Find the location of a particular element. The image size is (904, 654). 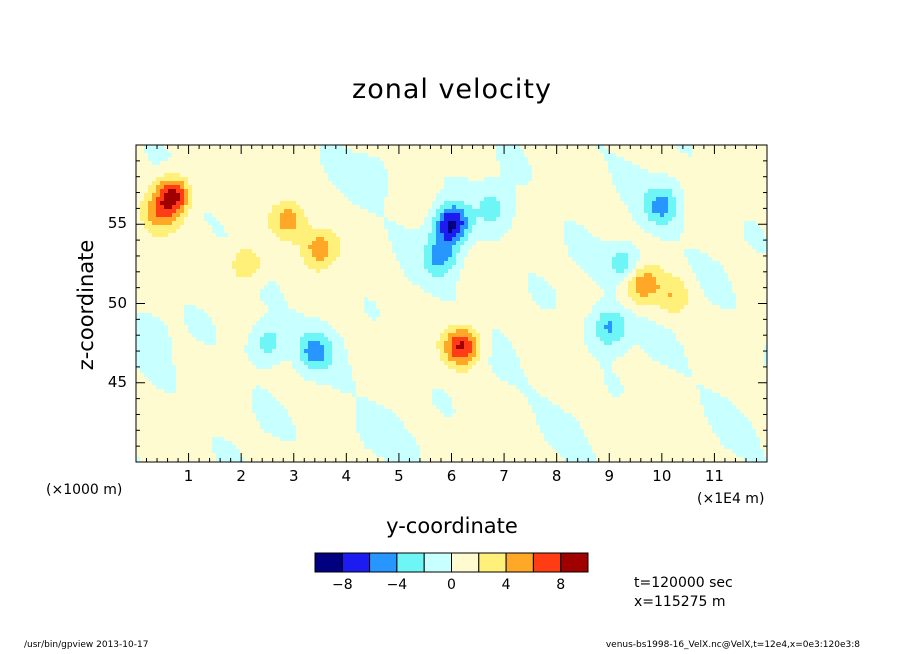

x-tick-label: 7 is located at coordinates (504, 476).